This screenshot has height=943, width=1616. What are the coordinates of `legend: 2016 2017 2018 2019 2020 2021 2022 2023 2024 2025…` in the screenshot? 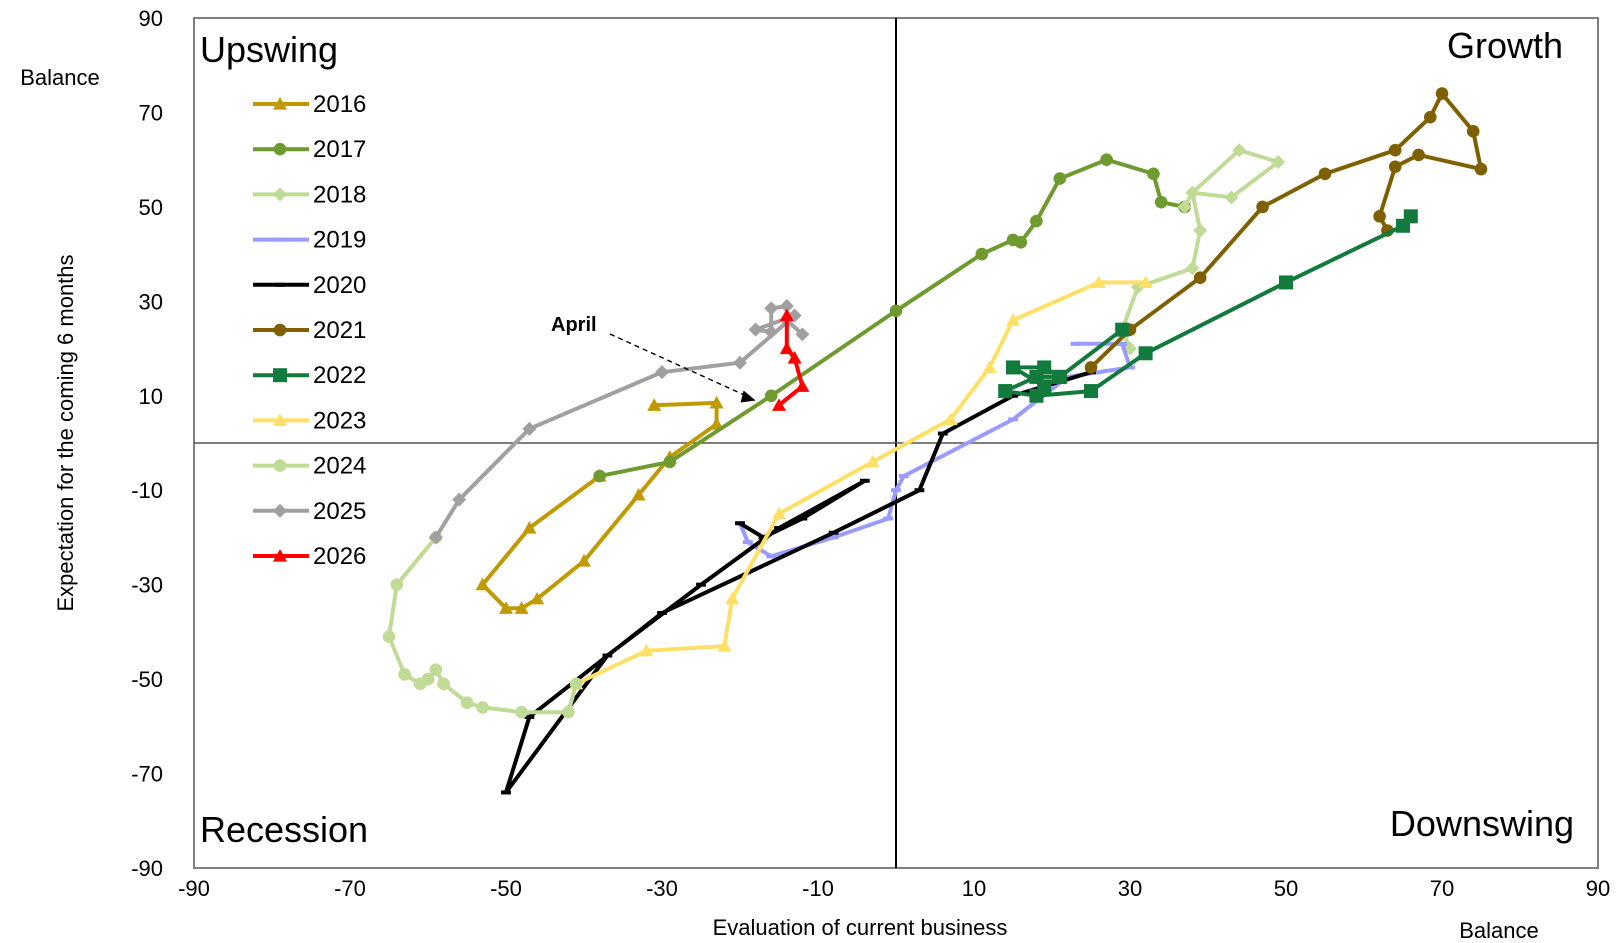 It's located at (309, 330).